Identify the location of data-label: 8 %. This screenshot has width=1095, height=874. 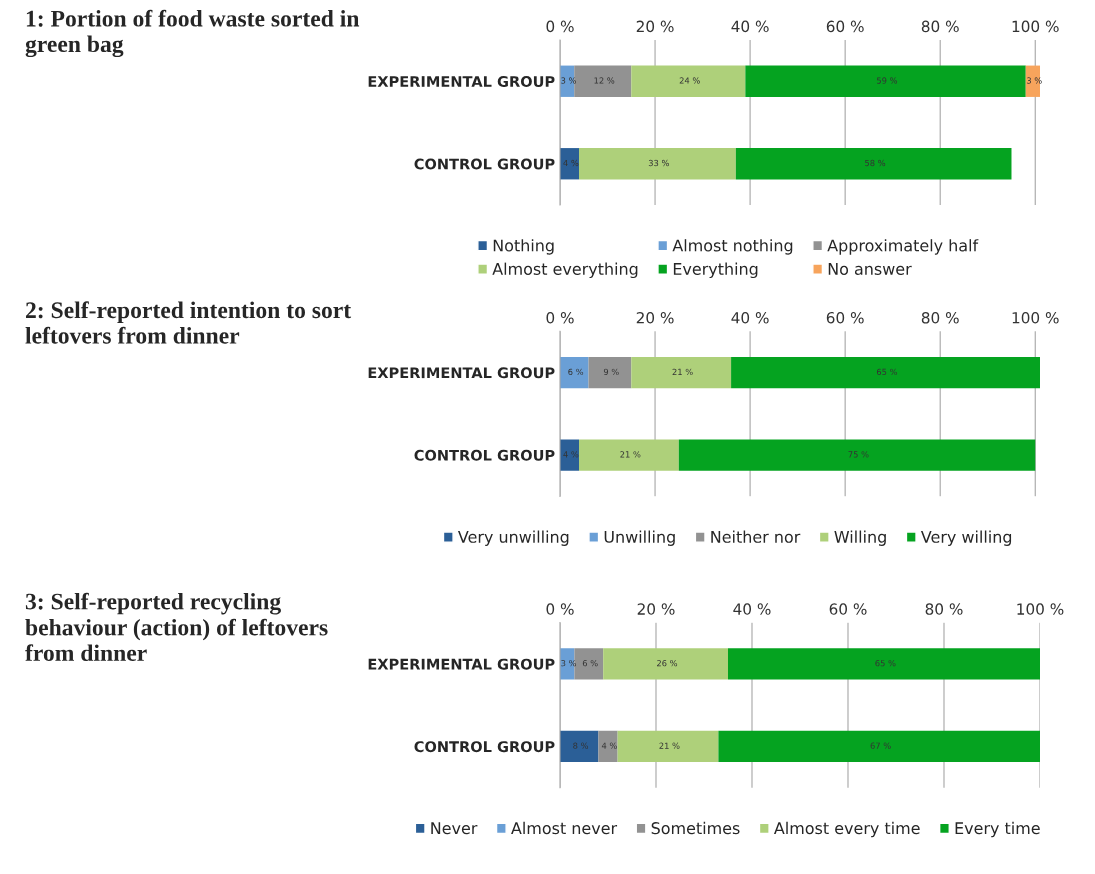
(581, 745).